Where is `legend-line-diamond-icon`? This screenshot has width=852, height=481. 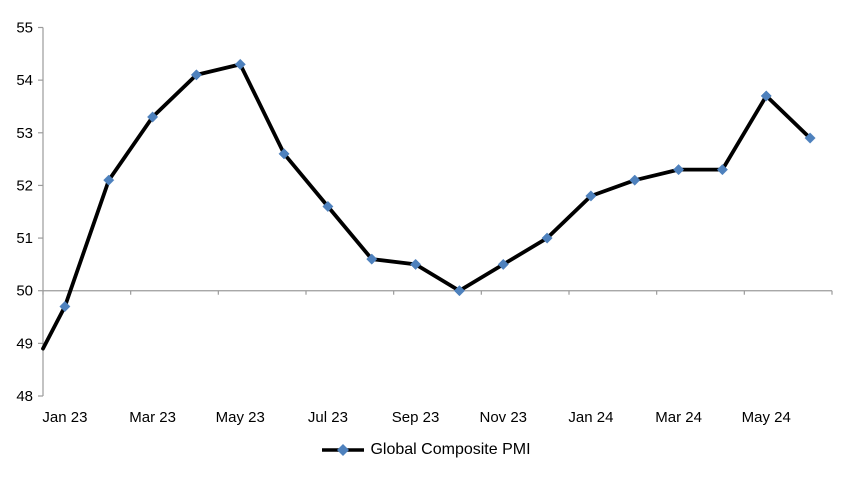
legend-line-diamond-icon is located at coordinates (343, 450).